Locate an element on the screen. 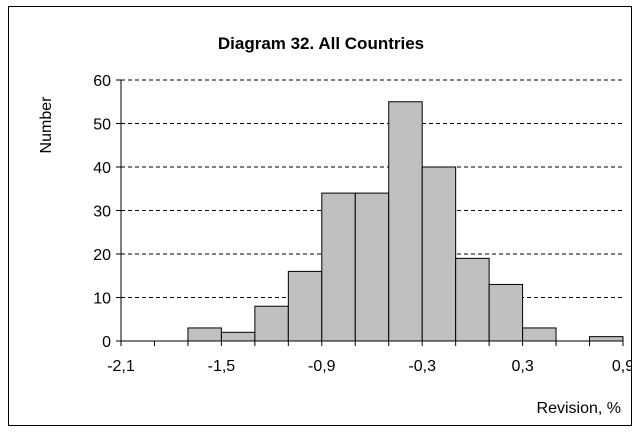  y-tick-label: 60 is located at coordinates (102, 81).